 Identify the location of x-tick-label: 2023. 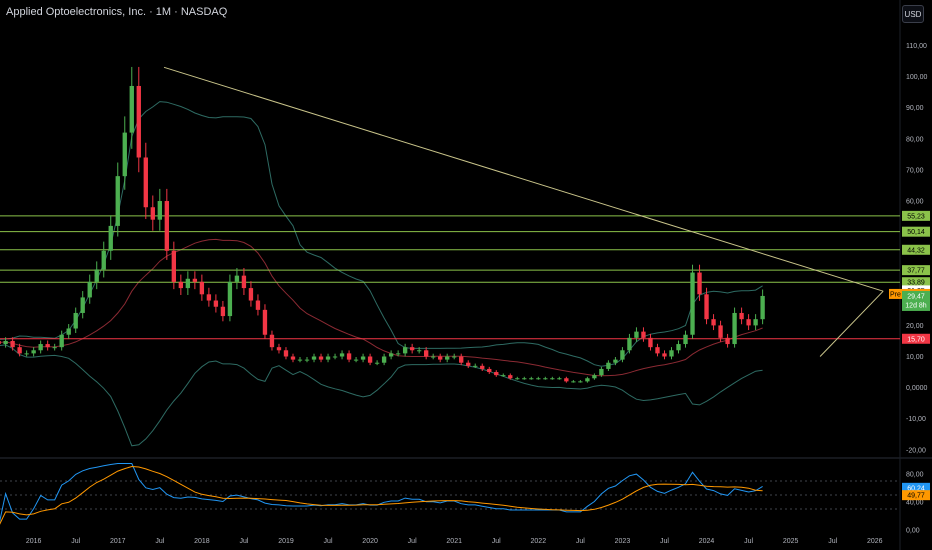
(623, 541).